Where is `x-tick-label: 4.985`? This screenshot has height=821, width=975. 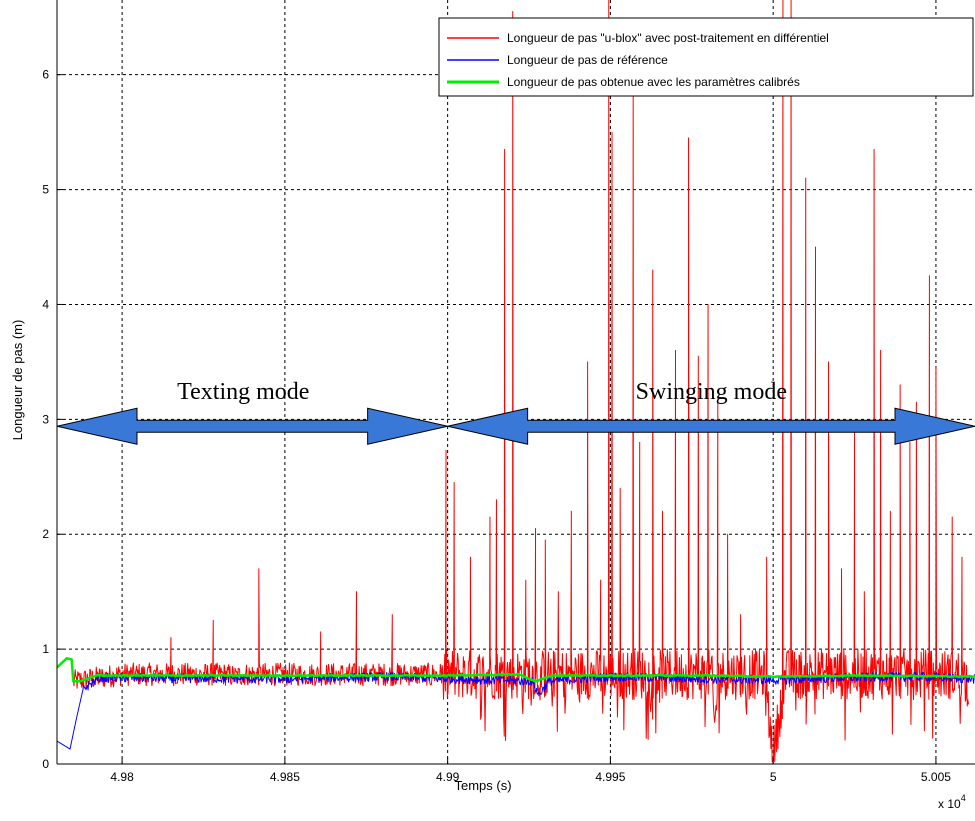 x-tick-label: 4.985 is located at coordinates (285, 777).